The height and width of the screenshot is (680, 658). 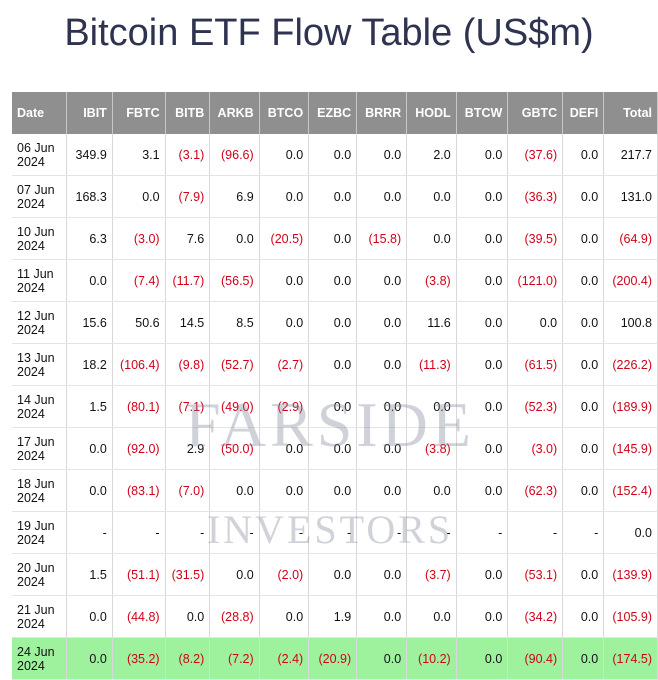 I want to click on flow-cell-ibit: 6.3, so click(x=89, y=238).